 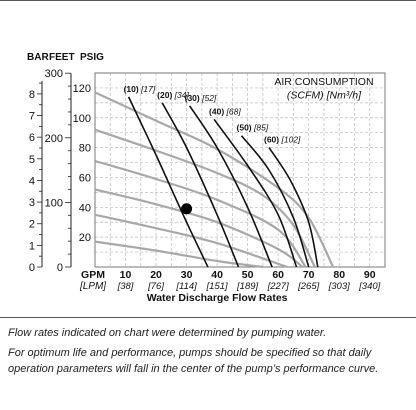 I want to click on x-tick-lpm: [114], so click(x=186, y=286).